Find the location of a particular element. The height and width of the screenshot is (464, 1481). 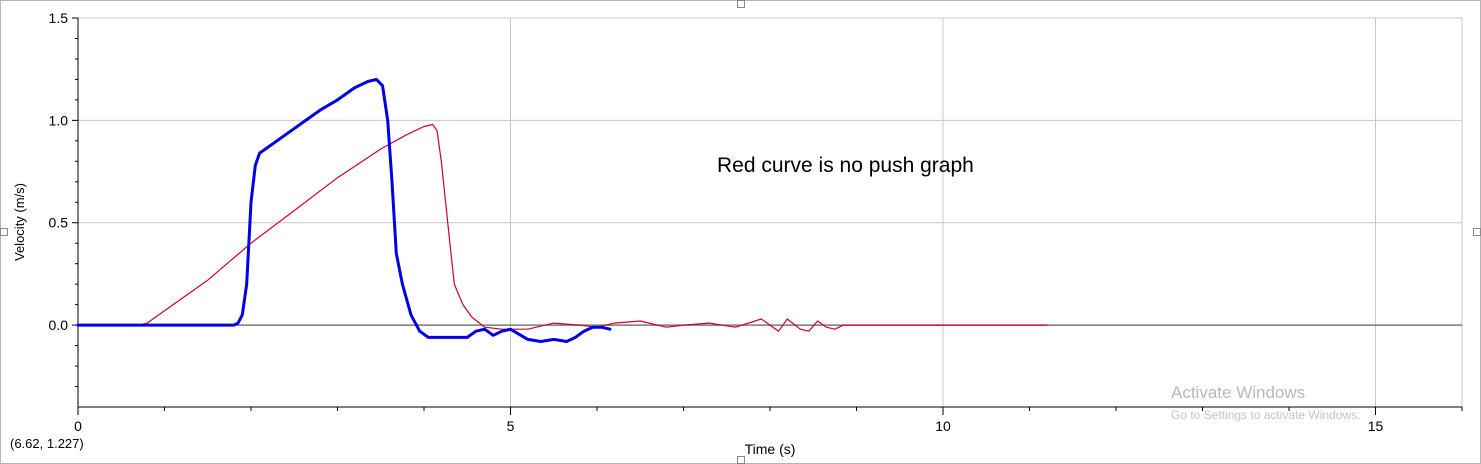

resize-handle-top is located at coordinates (741, 4).